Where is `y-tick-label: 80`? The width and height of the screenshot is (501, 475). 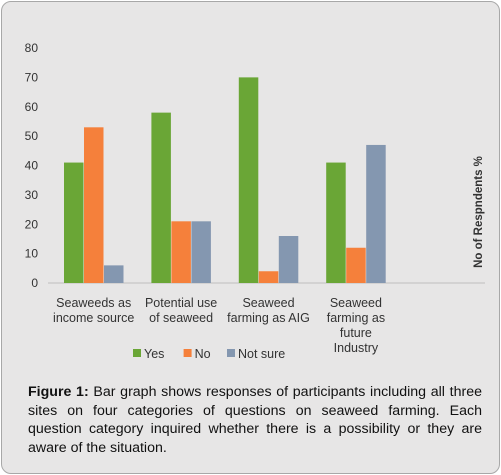
y-tick-label: 80 is located at coordinates (32, 48).